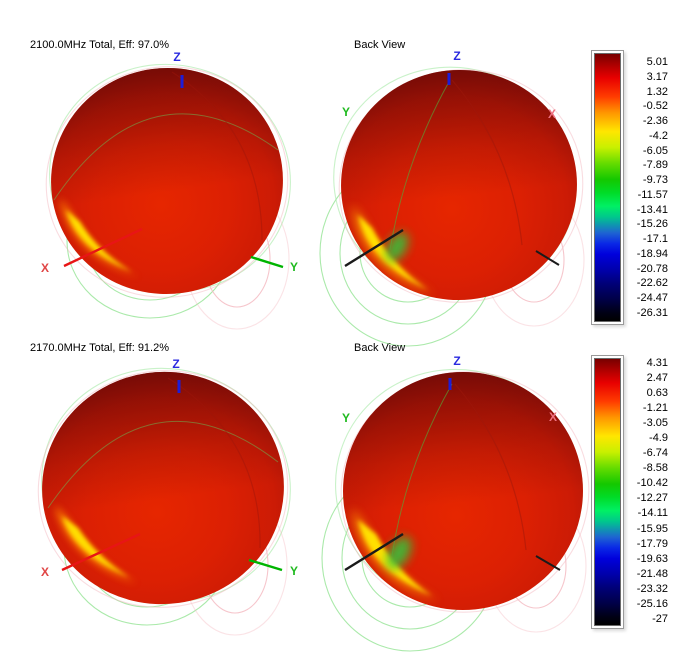  What do you see at coordinates (652, 283) in the screenshot?
I see `colorbar-tick-label: -22.62` at bounding box center [652, 283].